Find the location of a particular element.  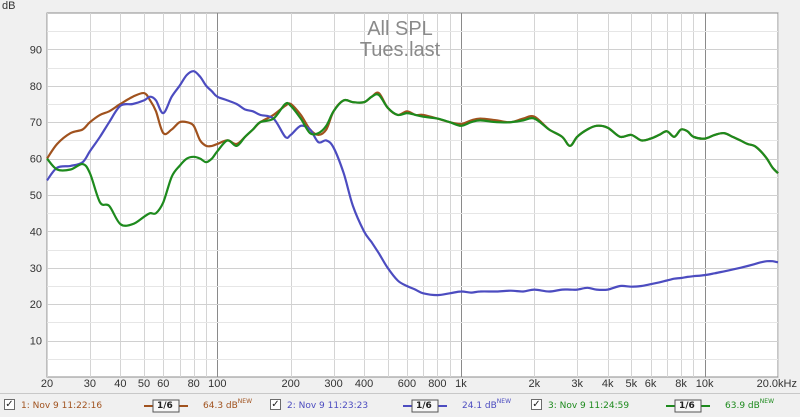

x-tick-label: 5k is located at coordinates (631, 384).